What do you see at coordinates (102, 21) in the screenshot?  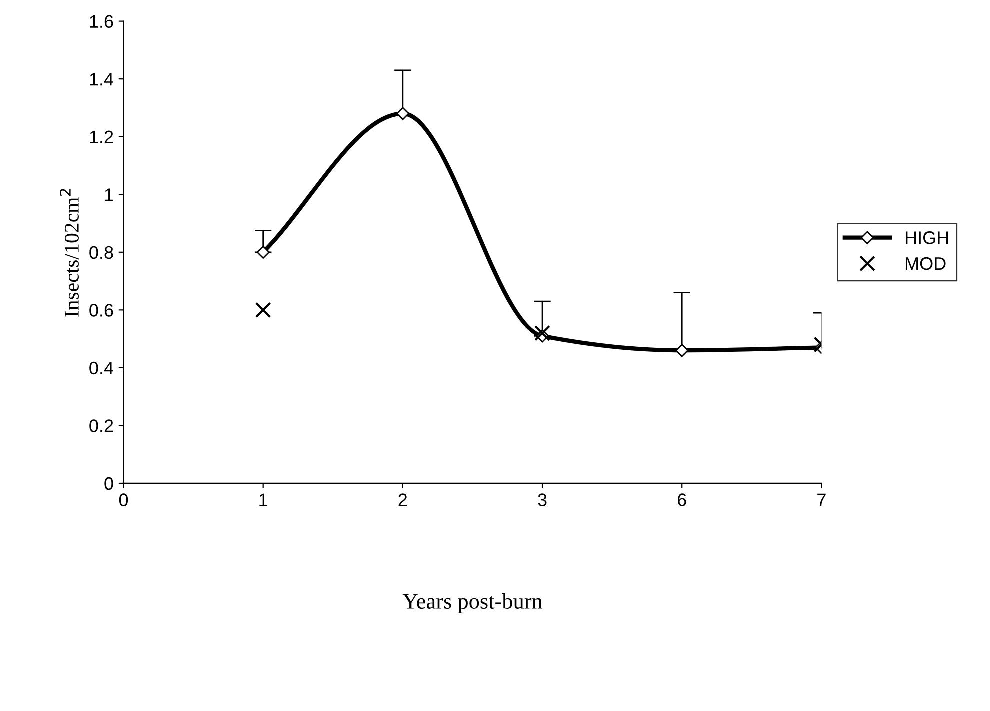 I see `y-tick-label: 1.6` at bounding box center [102, 21].